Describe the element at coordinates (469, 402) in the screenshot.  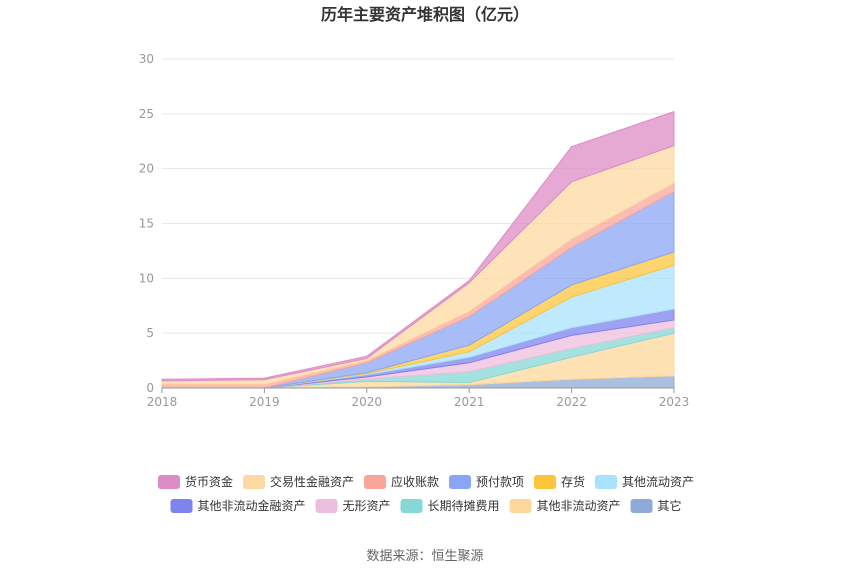
I see `x-tick-label: 2021` at that location.